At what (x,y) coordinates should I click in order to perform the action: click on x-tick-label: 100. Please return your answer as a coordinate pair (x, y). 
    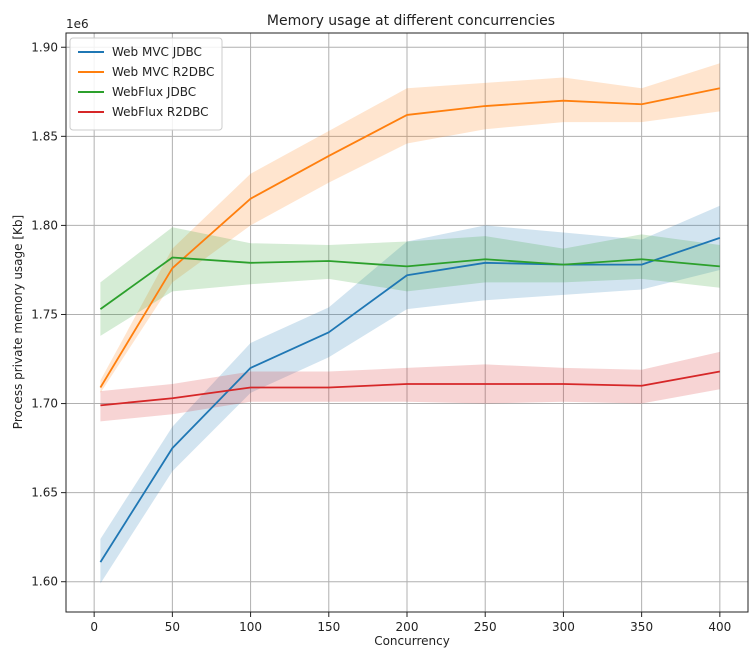
    Looking at the image, I should click on (250, 627).